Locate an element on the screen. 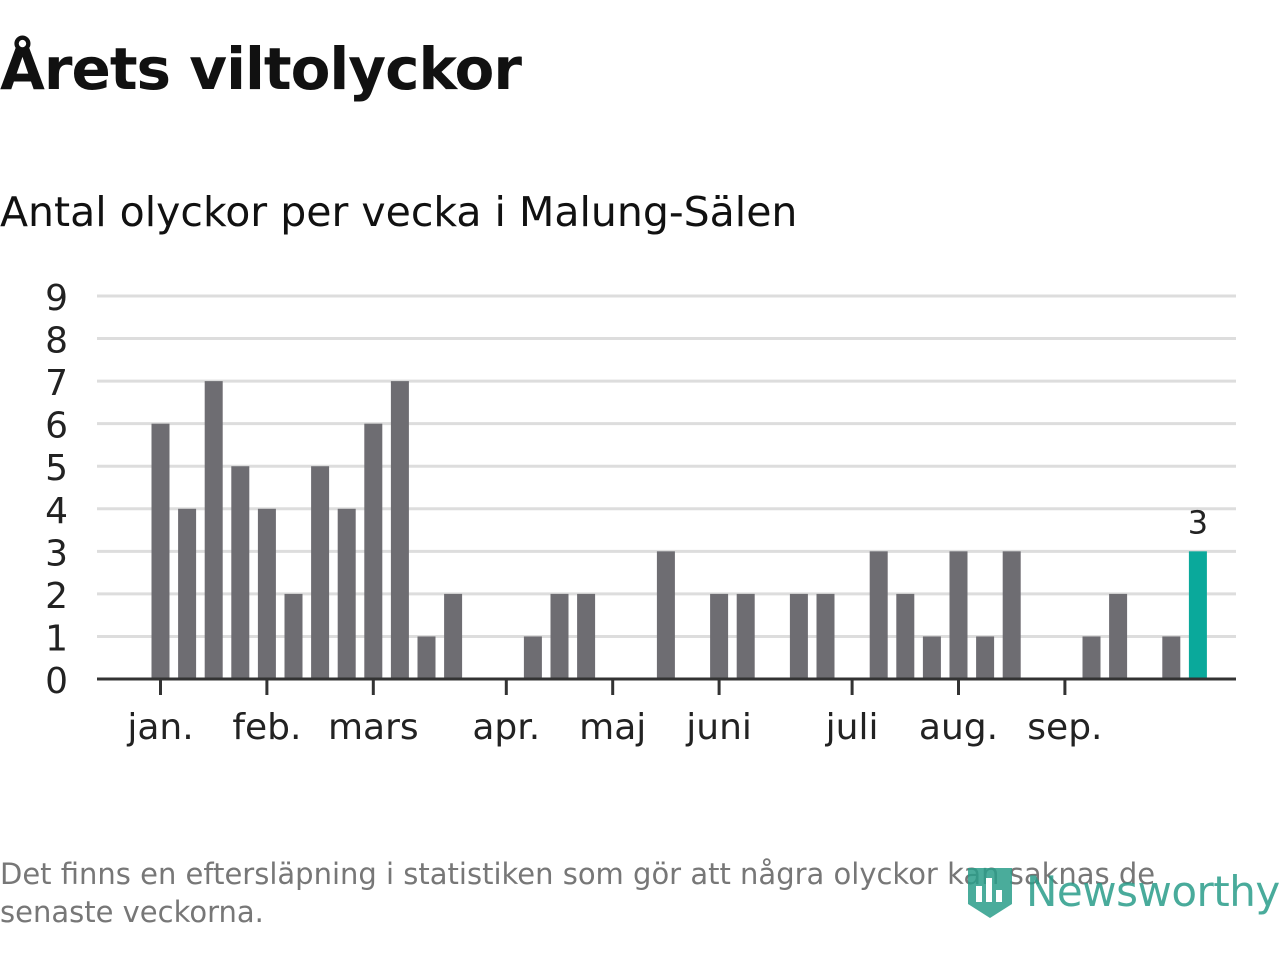 This screenshot has height=960, width=1280. x-tick-label: sep. is located at coordinates (1064, 727).